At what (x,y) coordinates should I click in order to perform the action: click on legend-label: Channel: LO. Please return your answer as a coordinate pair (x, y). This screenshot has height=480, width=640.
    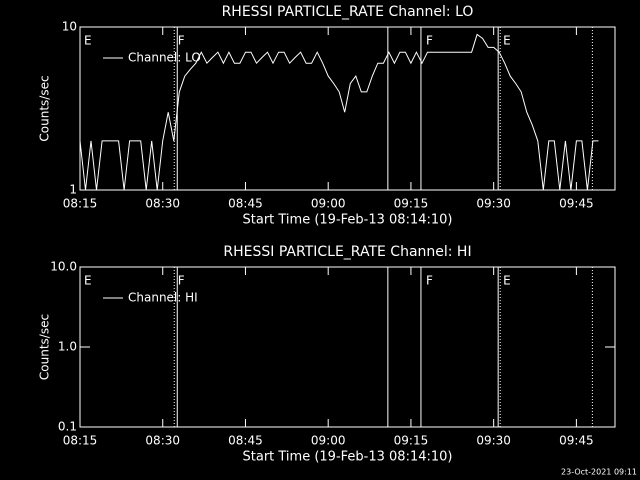
    Looking at the image, I should click on (164, 58).